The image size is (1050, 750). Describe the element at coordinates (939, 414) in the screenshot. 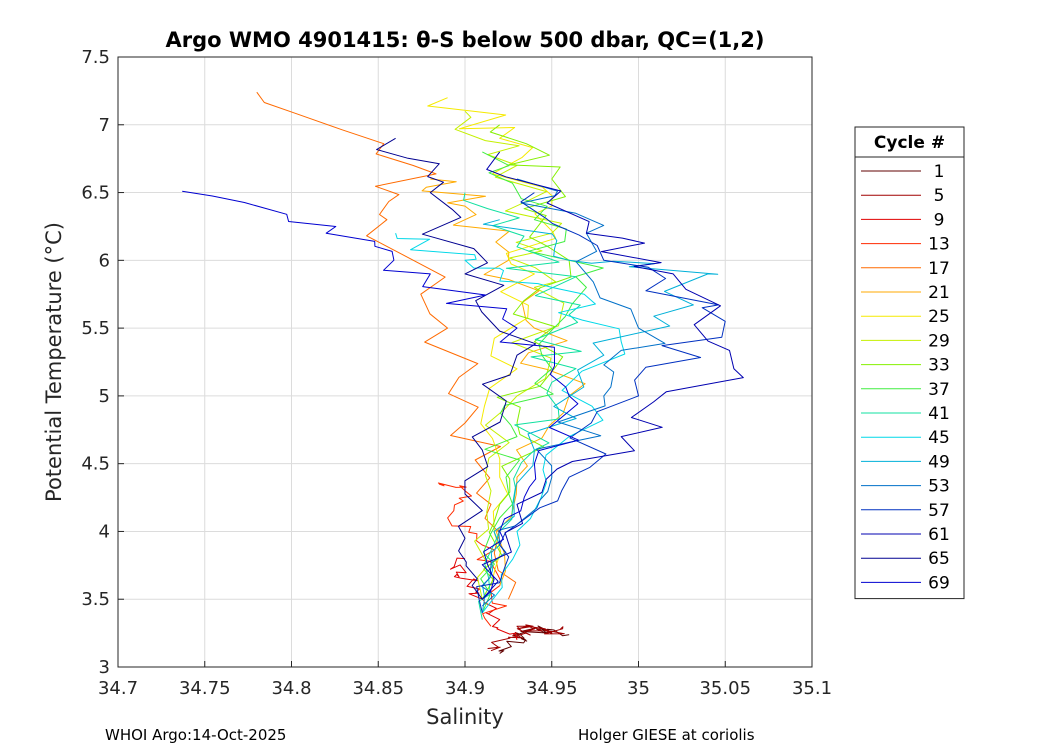

I see `legend-entry: 41` at that location.